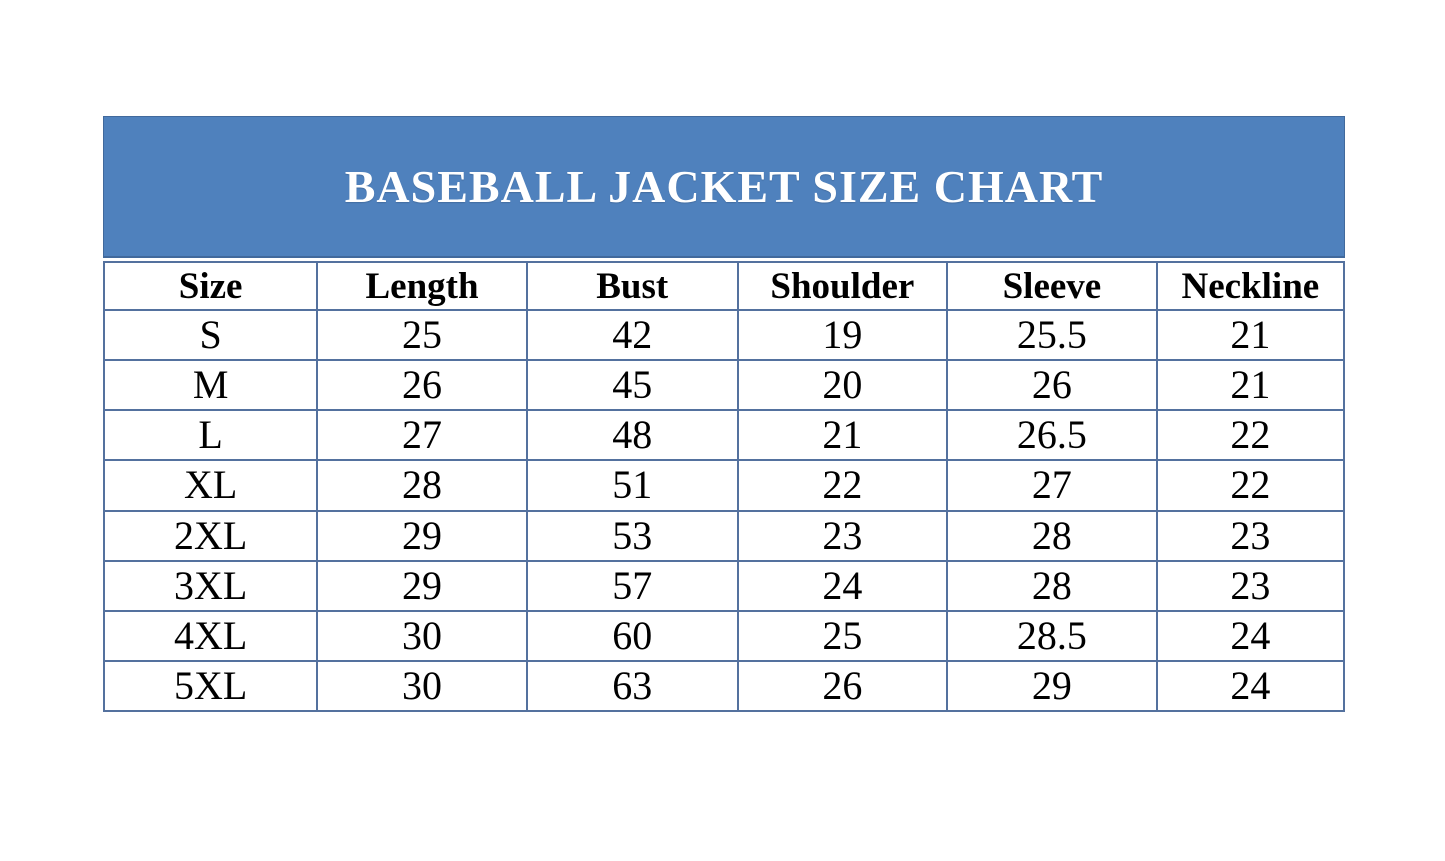 This screenshot has width=1445, height=861. Describe the element at coordinates (422, 335) in the screenshot. I see `cell-length: 25` at that location.